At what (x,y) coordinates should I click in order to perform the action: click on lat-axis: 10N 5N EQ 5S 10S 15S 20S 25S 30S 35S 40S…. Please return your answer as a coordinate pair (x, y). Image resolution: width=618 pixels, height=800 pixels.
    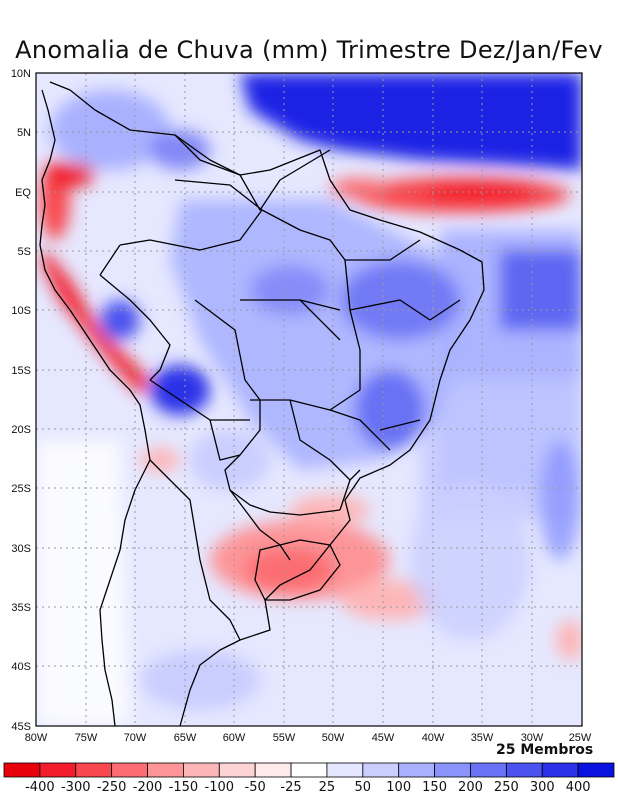
    Looking at the image, I should click on (21, 400).